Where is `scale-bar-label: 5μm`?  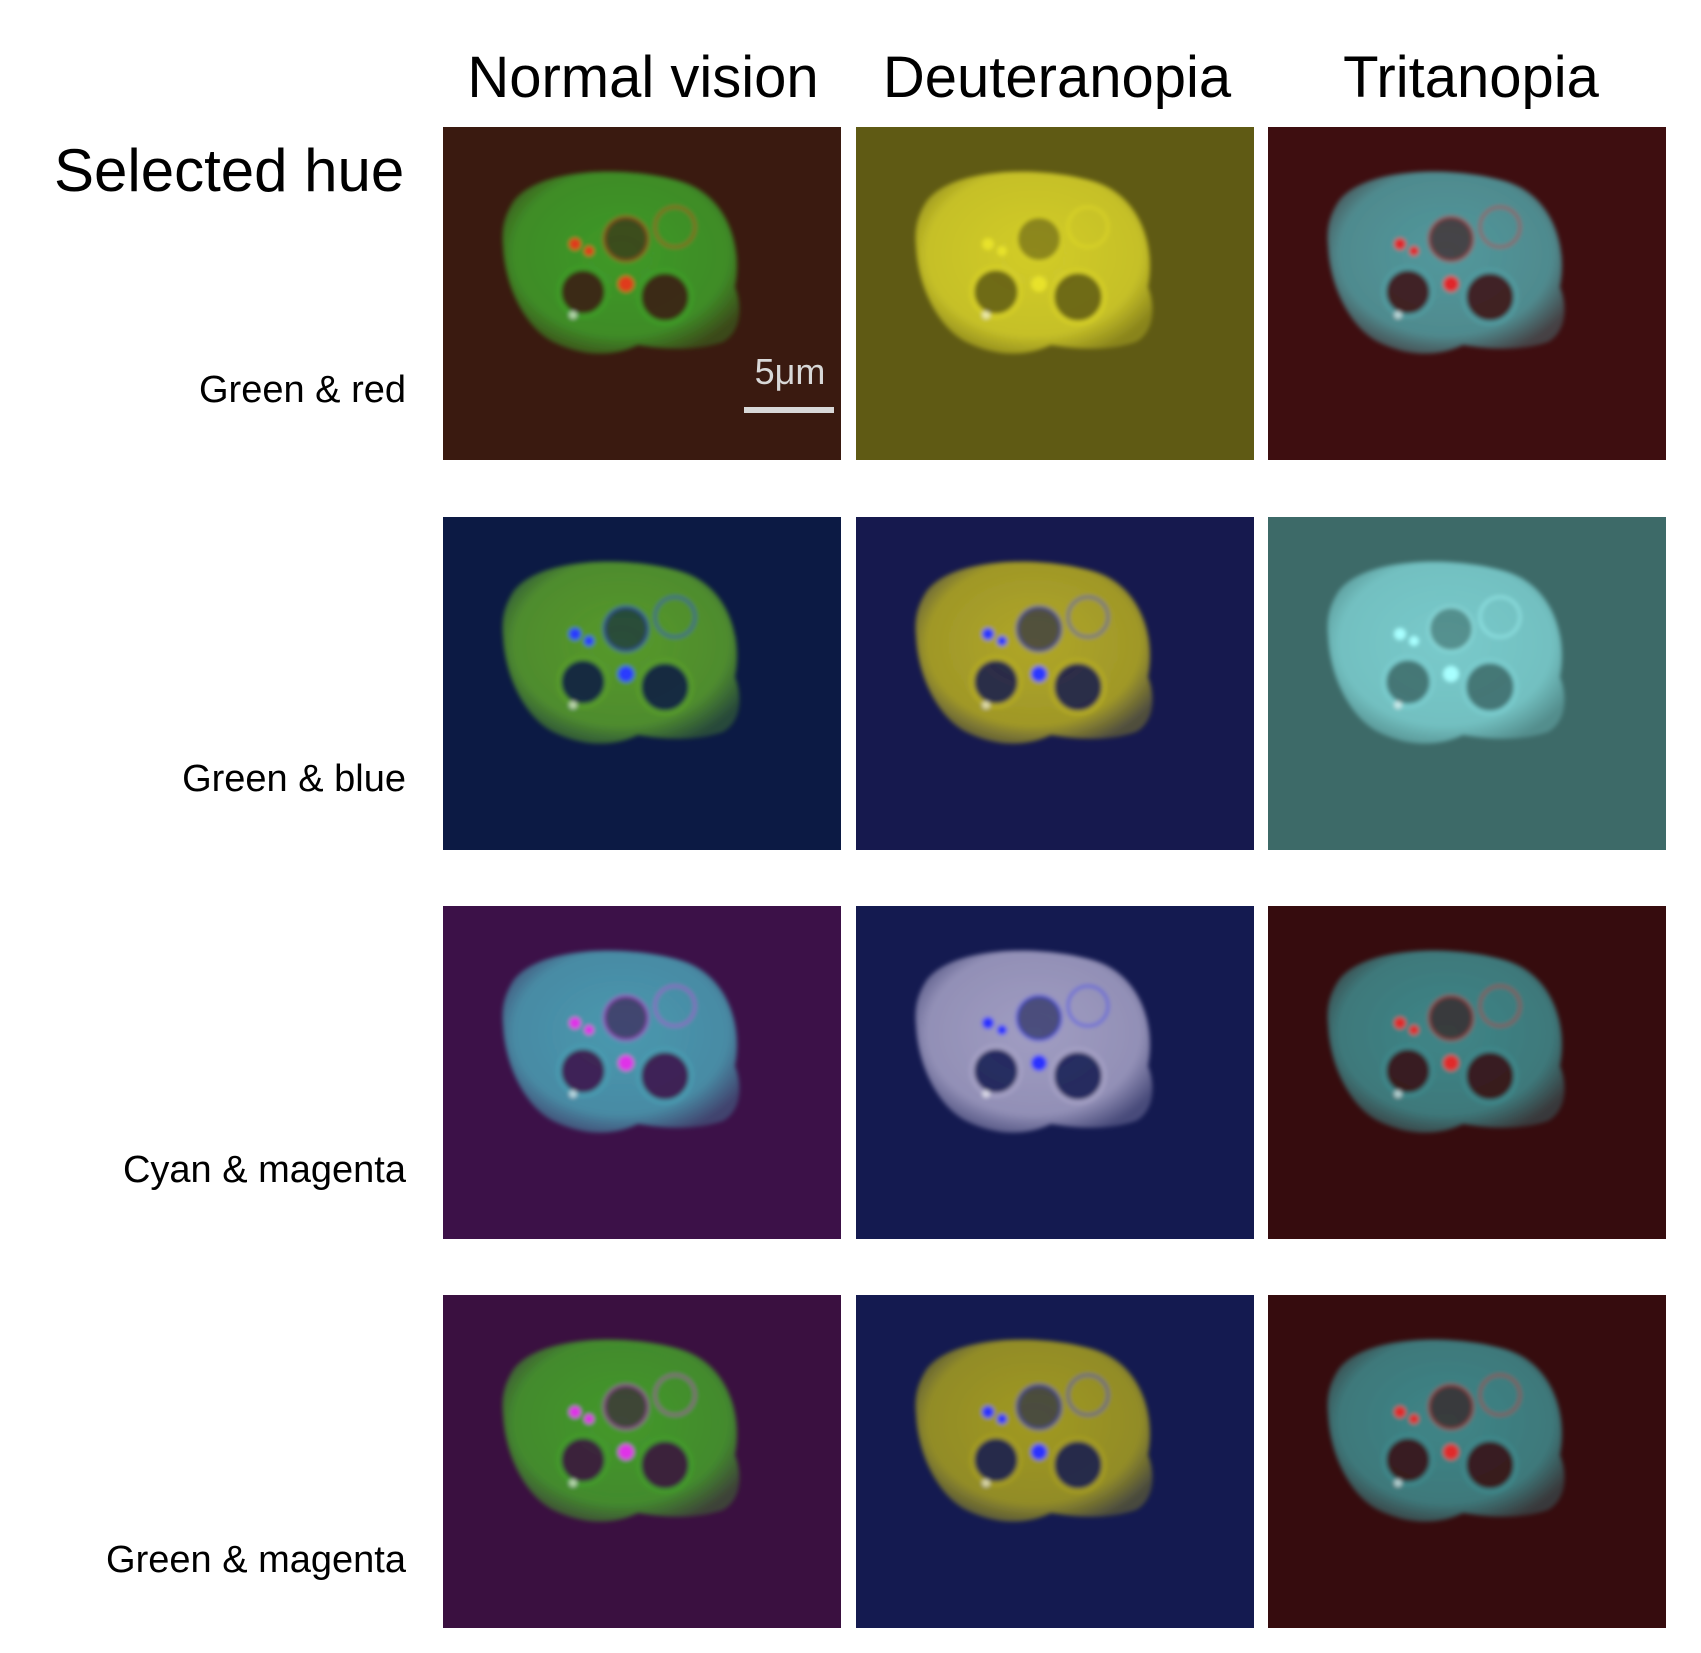 scale-bar-label: 5μm is located at coordinates (790, 371).